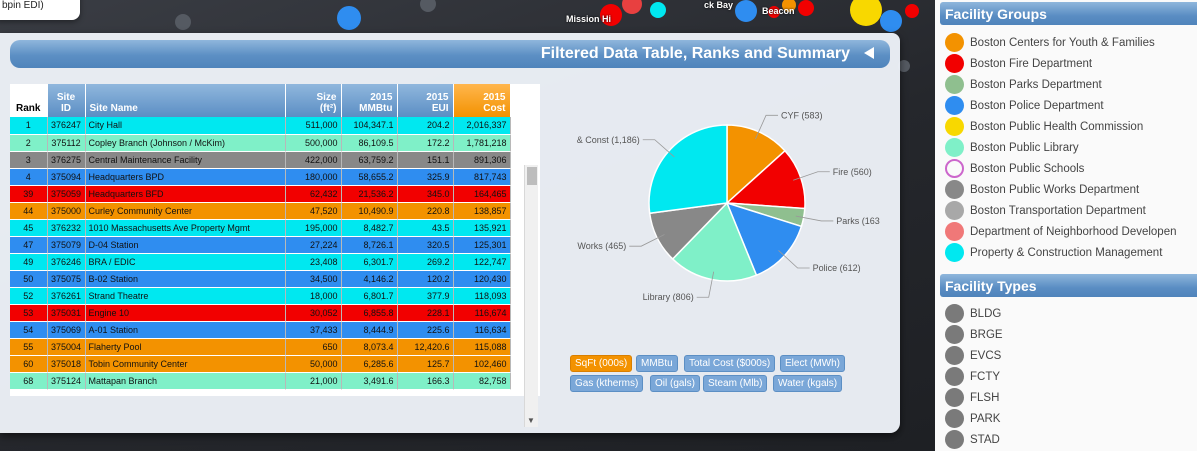 The width and height of the screenshot is (1197, 451). Describe the element at coordinates (657, 363) in the screenshot. I see `metric-button-mmbtu: MMBtu` at that location.